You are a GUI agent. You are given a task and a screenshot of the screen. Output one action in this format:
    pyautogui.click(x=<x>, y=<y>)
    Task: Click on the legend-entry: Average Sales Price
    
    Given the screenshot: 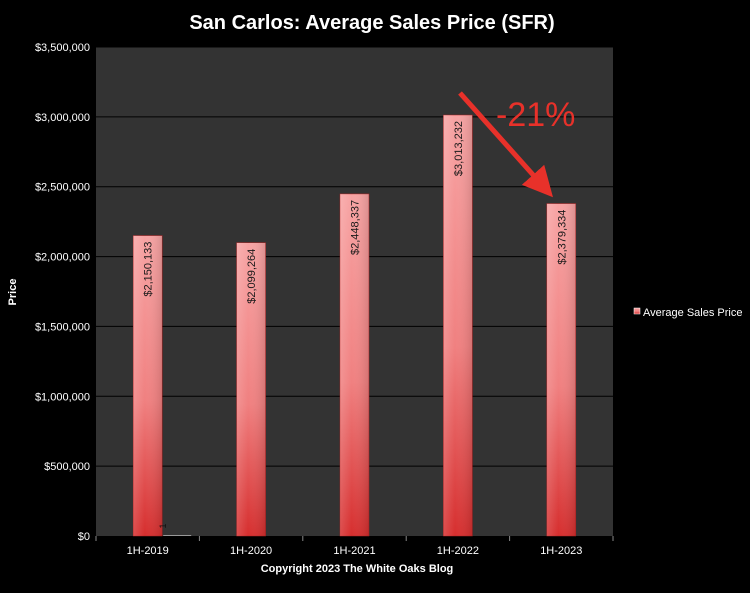 What is the action you would take?
    pyautogui.click(x=692, y=313)
    